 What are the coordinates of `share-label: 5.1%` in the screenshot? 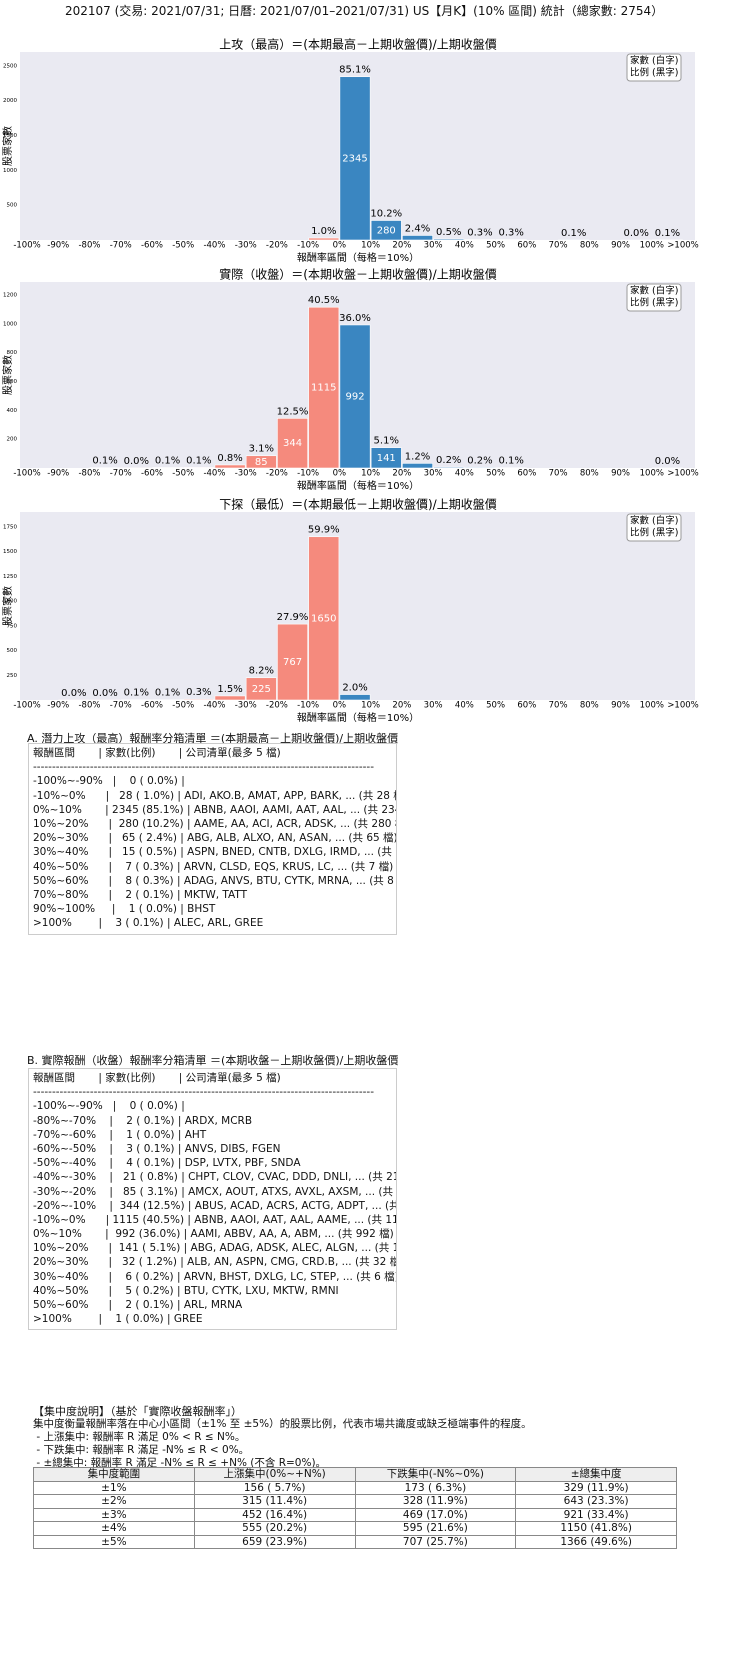 It's located at (386, 441).